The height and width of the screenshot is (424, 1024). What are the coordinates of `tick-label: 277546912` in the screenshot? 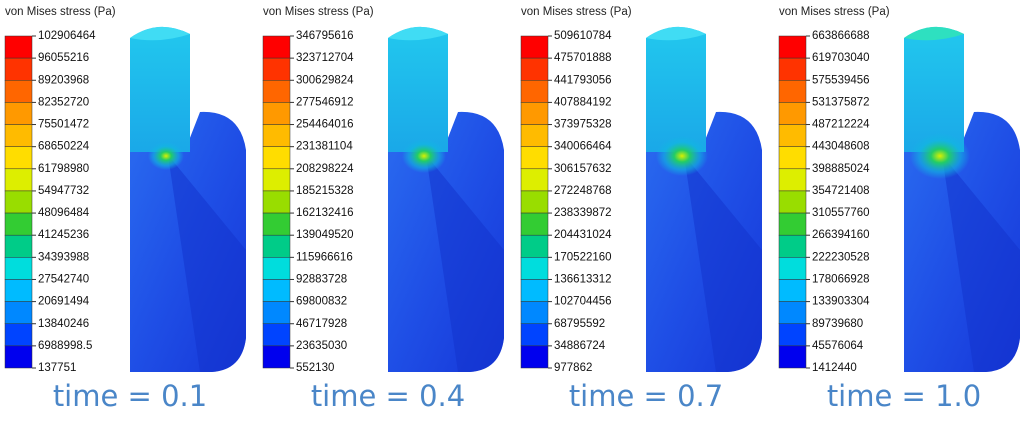 It's located at (325, 102).